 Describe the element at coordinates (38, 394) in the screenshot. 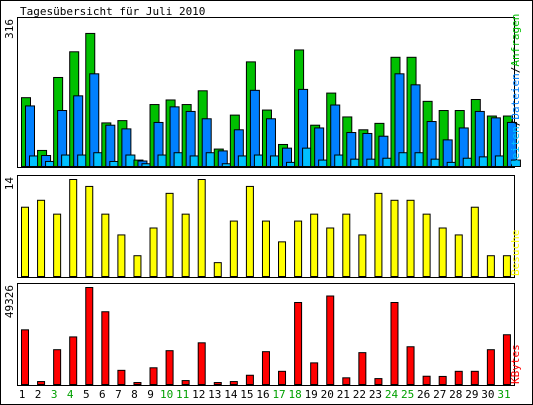

I see `day-label-2: 2` at that location.